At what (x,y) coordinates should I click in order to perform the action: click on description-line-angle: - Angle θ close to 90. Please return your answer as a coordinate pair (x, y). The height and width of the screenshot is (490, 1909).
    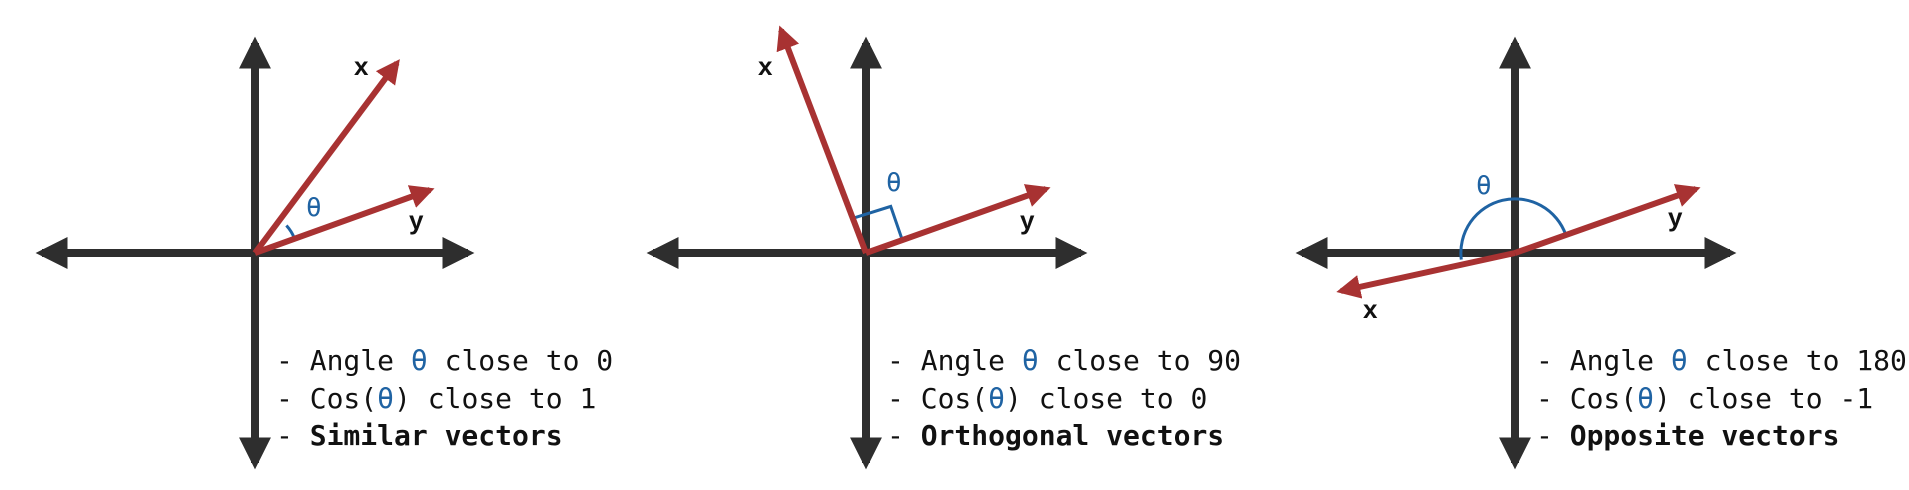
    Looking at the image, I should click on (1064, 360).